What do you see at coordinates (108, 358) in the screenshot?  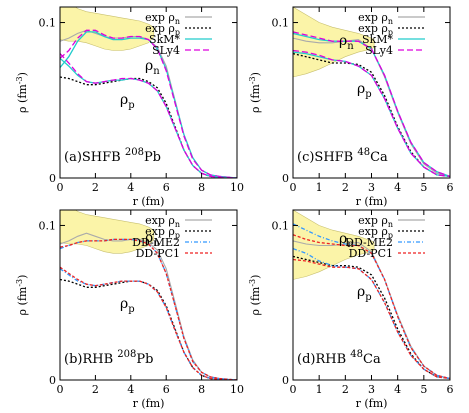 I see `panel-label: (b)RHB 208Pb` at bounding box center [108, 358].